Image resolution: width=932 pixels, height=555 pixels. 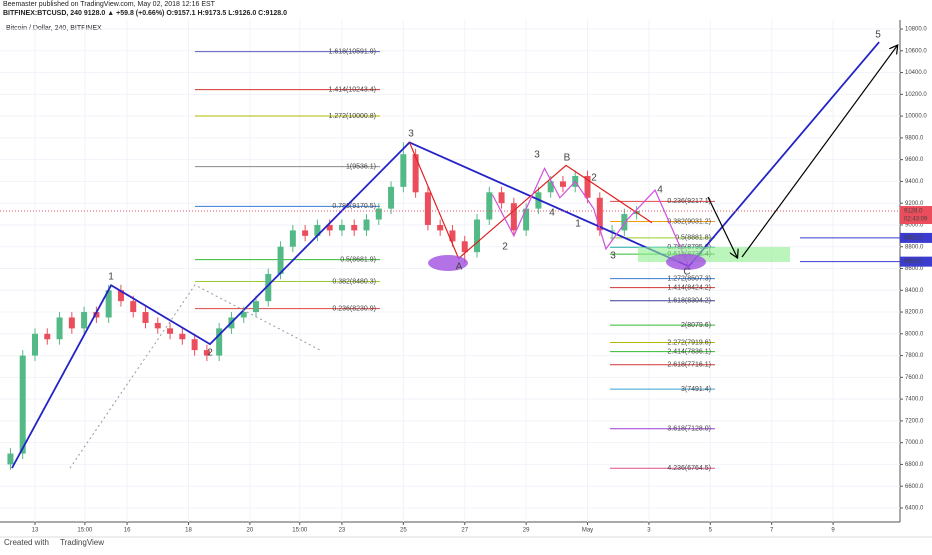 What do you see at coordinates (916, 30) in the screenshot?
I see `y-tick-label: 10800.0` at bounding box center [916, 30].